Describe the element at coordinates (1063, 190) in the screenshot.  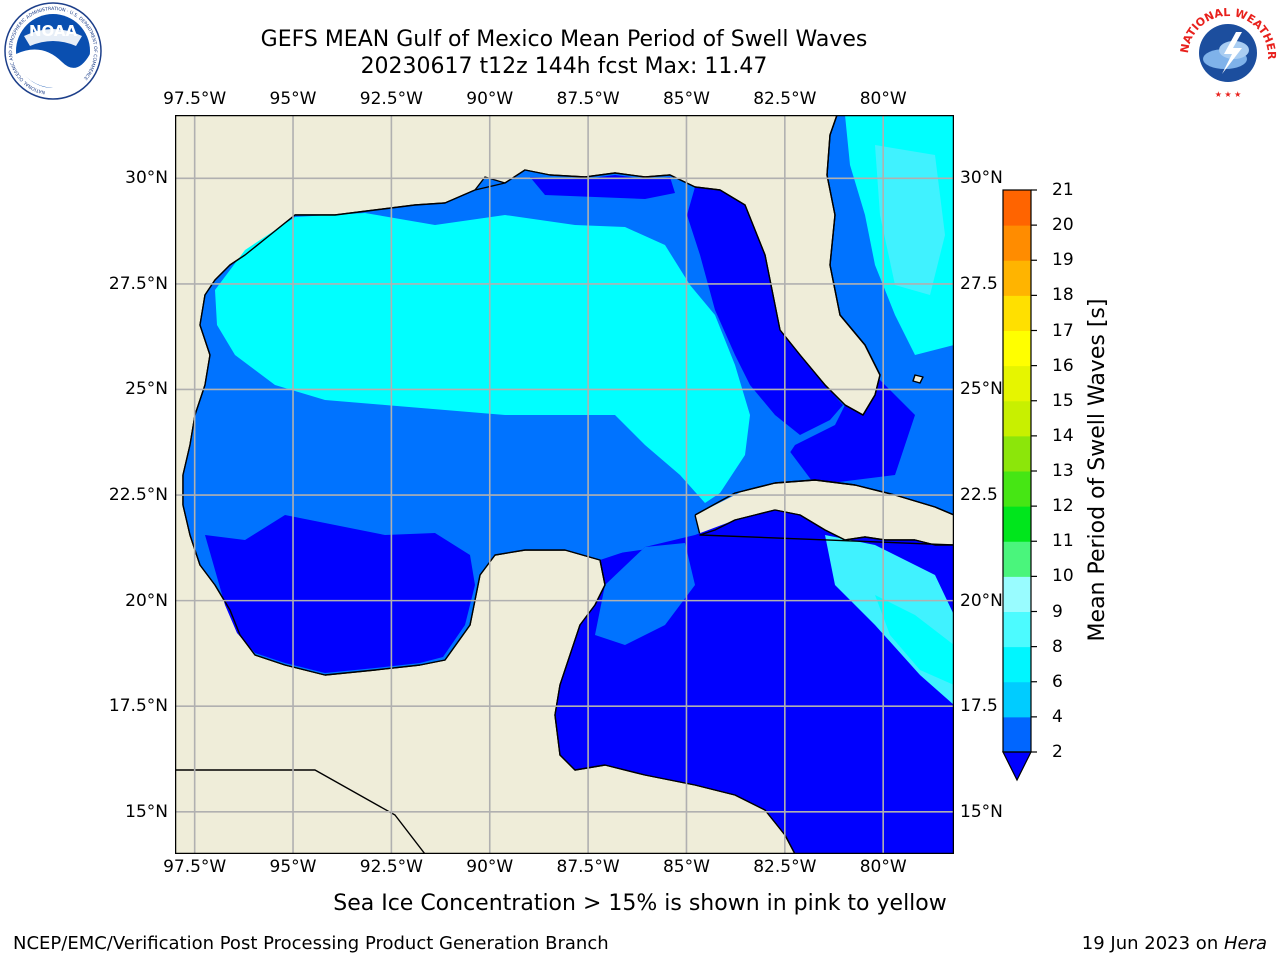
I see `colorbar-tick-label: 21` at that location.